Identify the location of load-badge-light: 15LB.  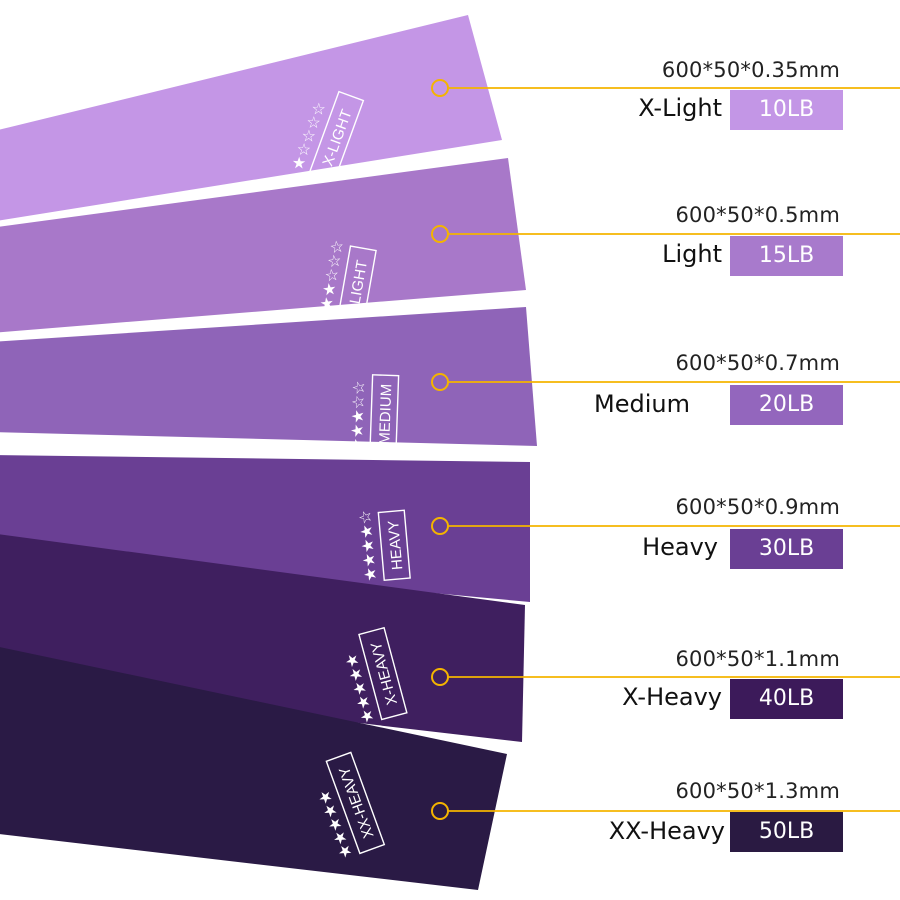
(786, 256).